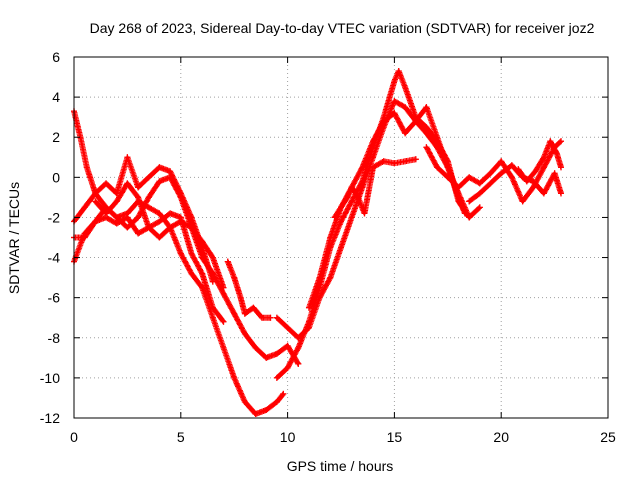 The height and width of the screenshot is (480, 640). Describe the element at coordinates (54, 298) in the screenshot. I see `y-tick-label: -6` at that location.